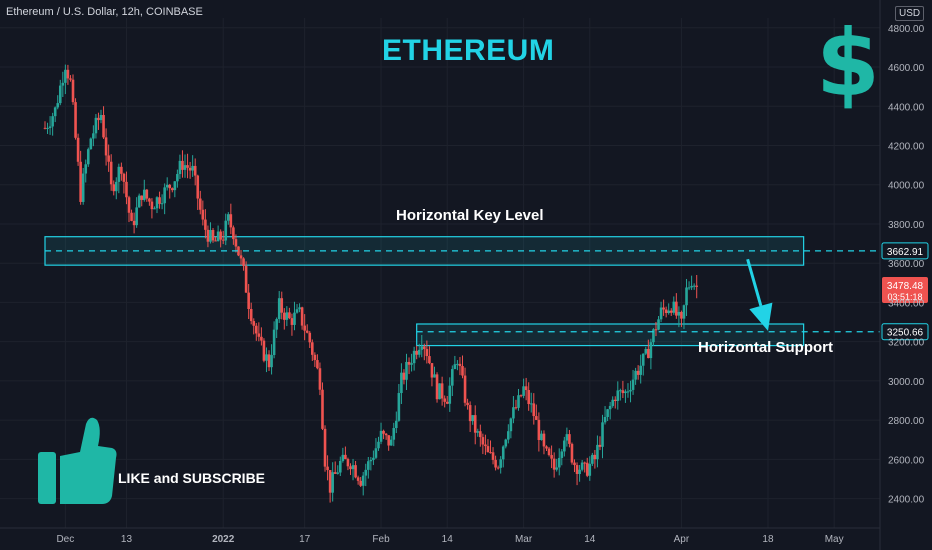 This screenshot has height=550, width=932. Describe the element at coordinates (682, 539) in the screenshot. I see `x-tick-label: Apr` at that location.